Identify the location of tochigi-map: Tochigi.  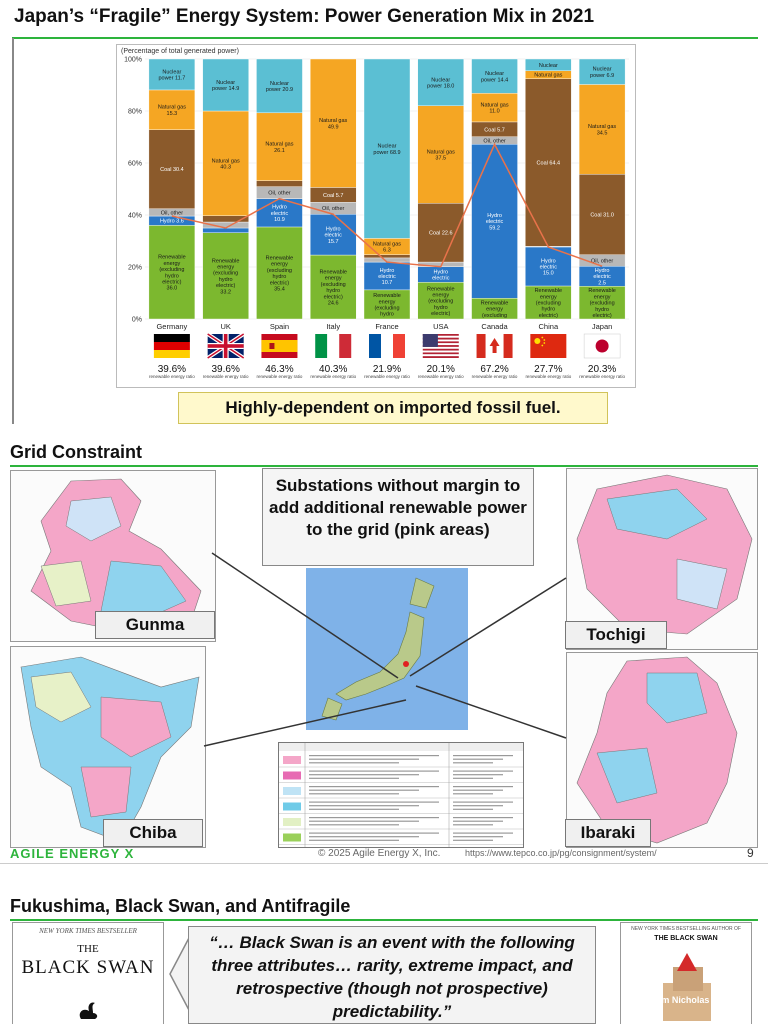
(661, 559).